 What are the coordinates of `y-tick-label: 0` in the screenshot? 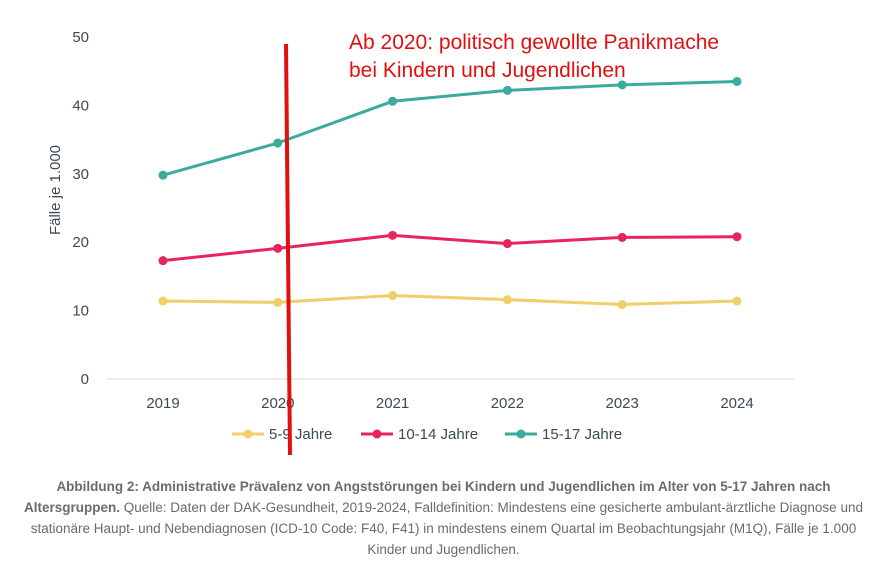 It's located at (85, 379).